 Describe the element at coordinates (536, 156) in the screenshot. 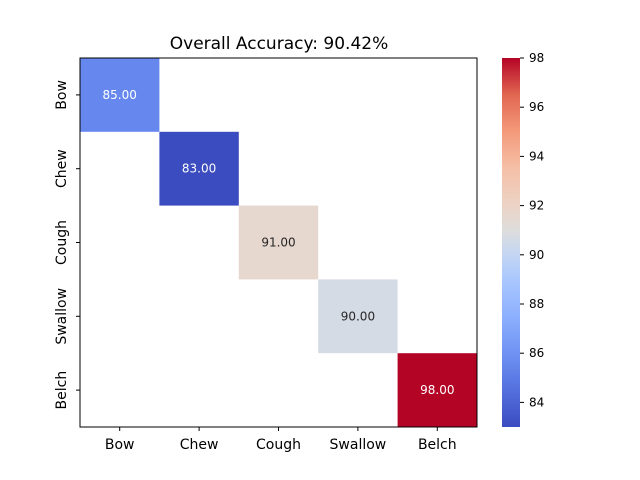

I see `colorbar-tick-label: 94` at that location.